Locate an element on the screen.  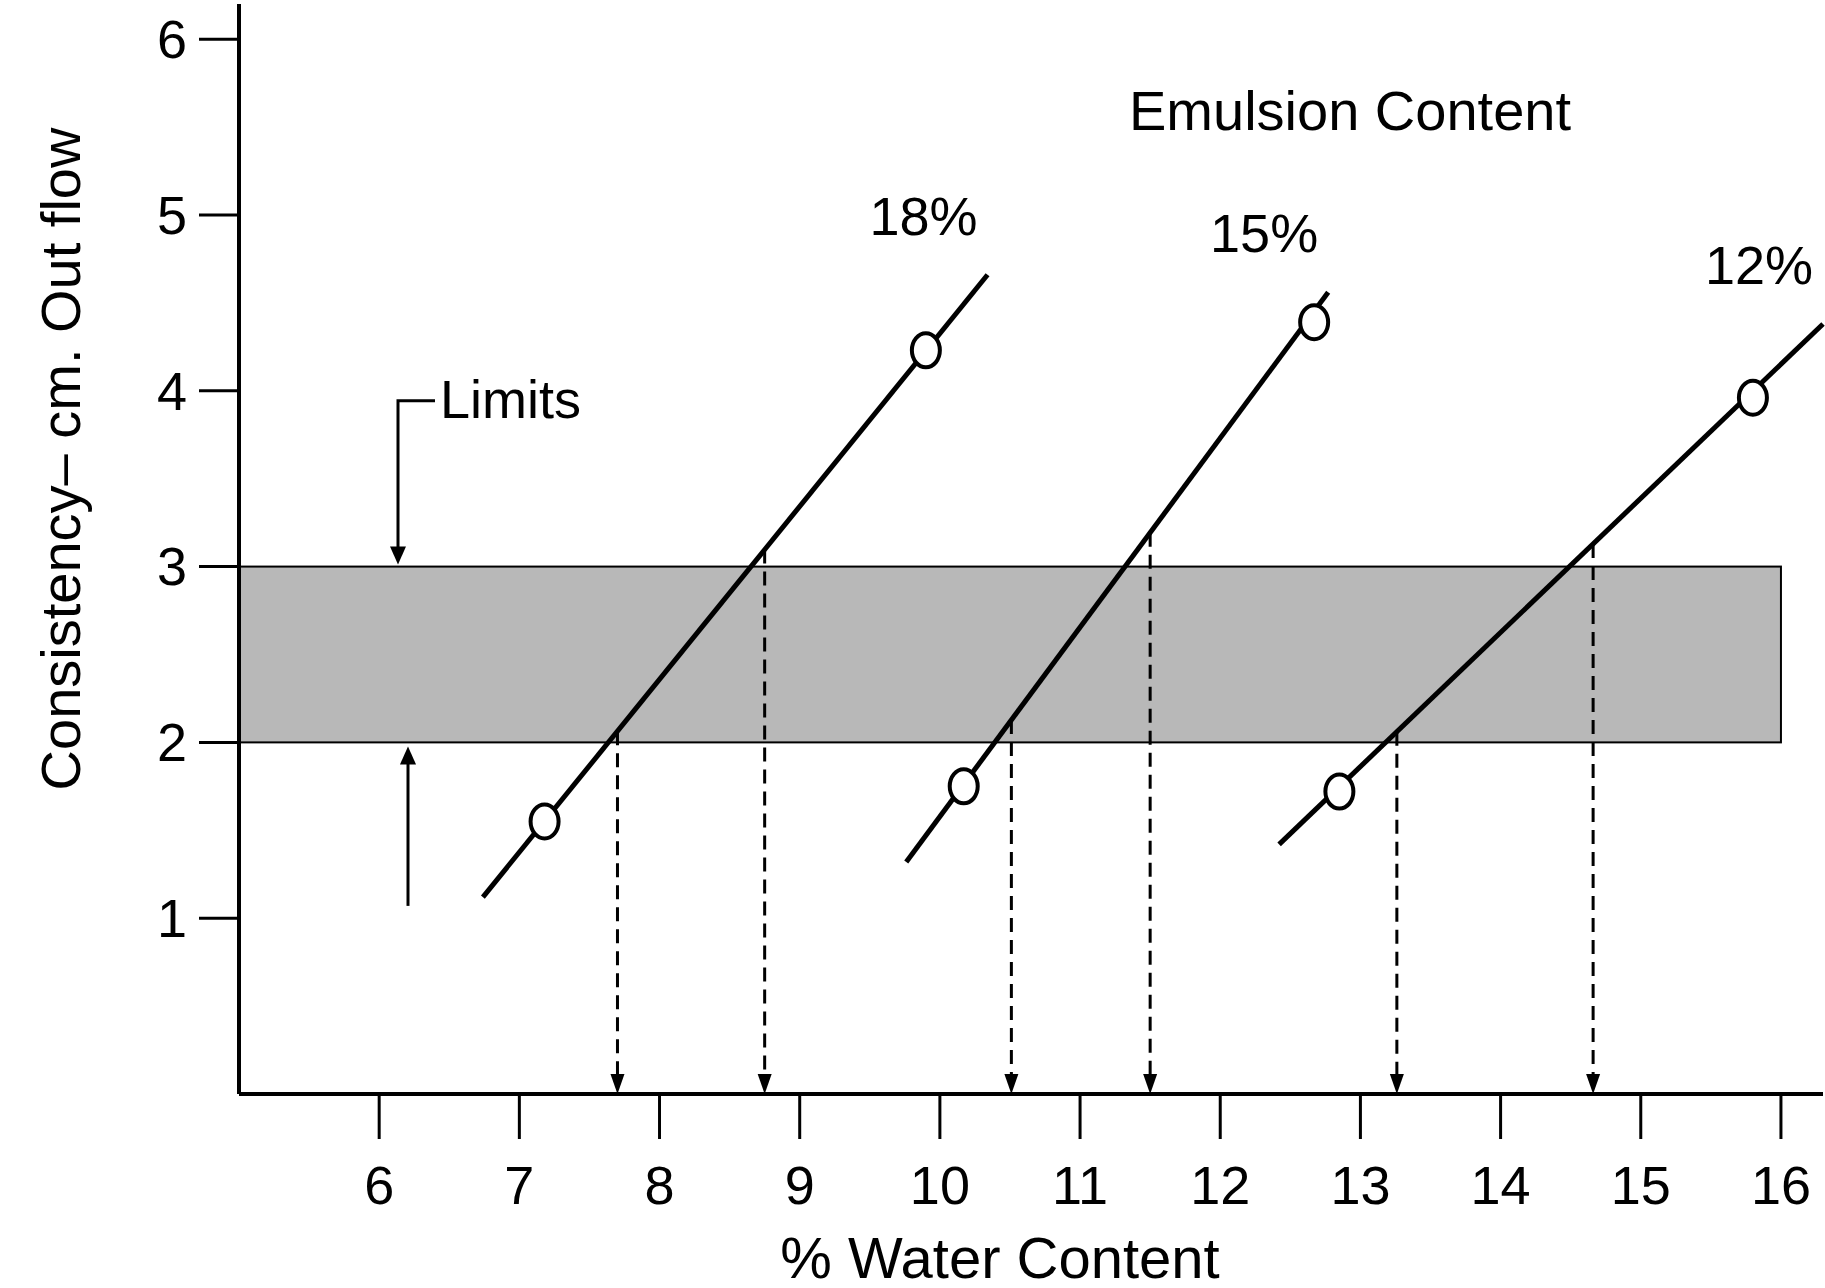
y-axis-title: Consistency– cm. Out flow is located at coordinates (60, 459).